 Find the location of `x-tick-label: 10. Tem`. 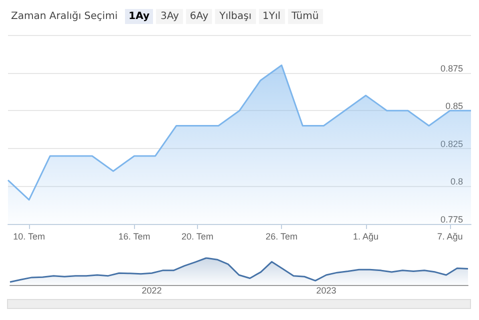

x-tick-label: 10. Tem is located at coordinates (29, 237).